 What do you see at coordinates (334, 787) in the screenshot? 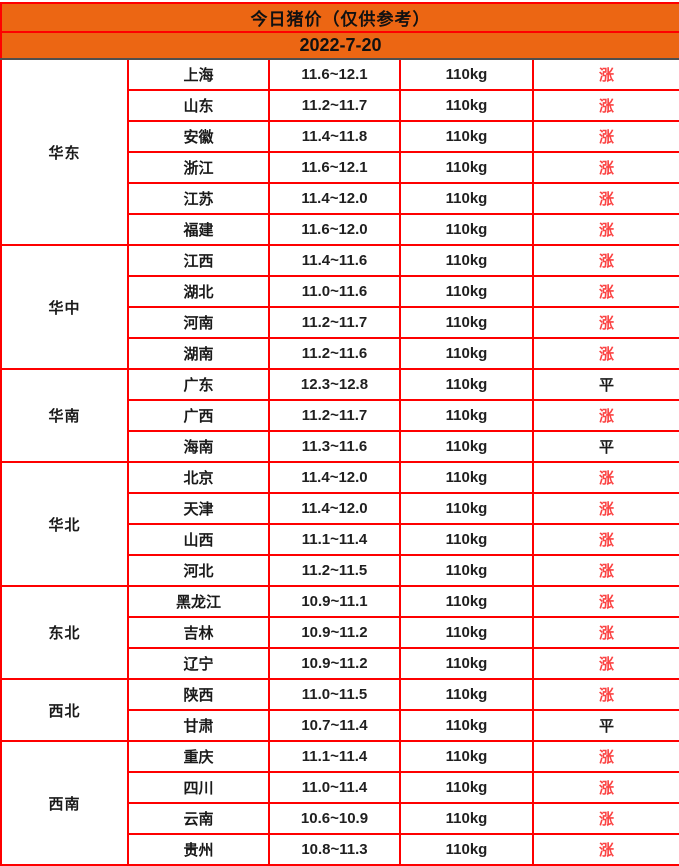
I see `price-range-cell: 11.0~11.4` at bounding box center [334, 787].